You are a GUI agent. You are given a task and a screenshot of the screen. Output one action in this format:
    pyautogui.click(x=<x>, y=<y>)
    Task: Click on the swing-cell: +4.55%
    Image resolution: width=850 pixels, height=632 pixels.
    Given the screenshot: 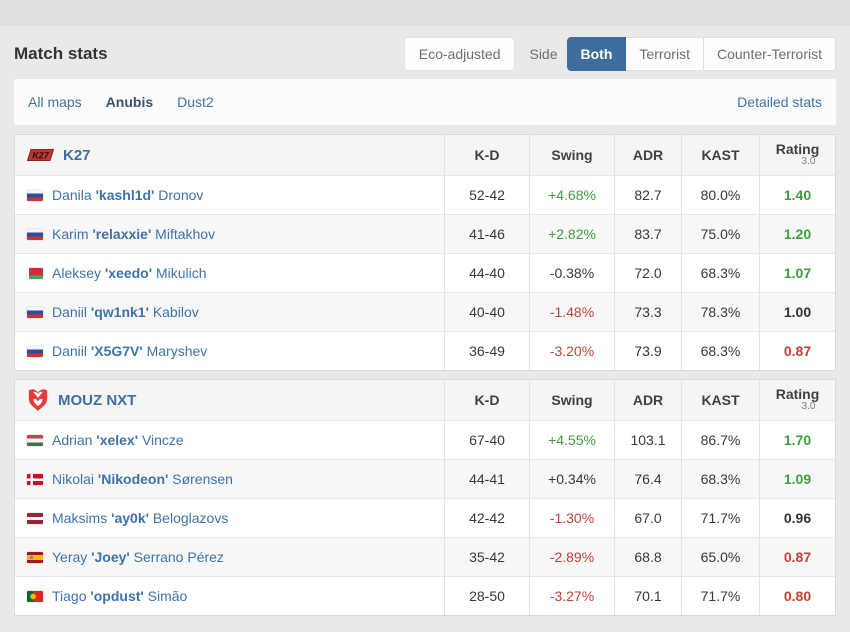 What is the action you would take?
    pyautogui.click(x=571, y=440)
    